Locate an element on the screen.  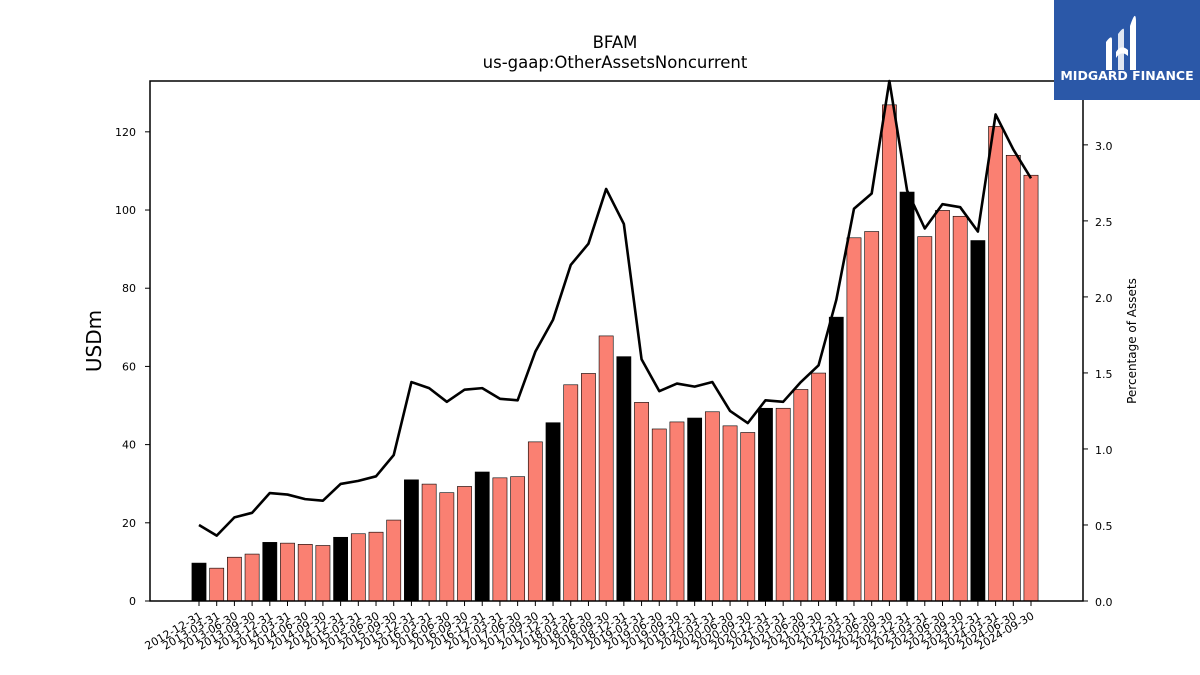
logo-mark-icon is located at coordinates (1121, 43).